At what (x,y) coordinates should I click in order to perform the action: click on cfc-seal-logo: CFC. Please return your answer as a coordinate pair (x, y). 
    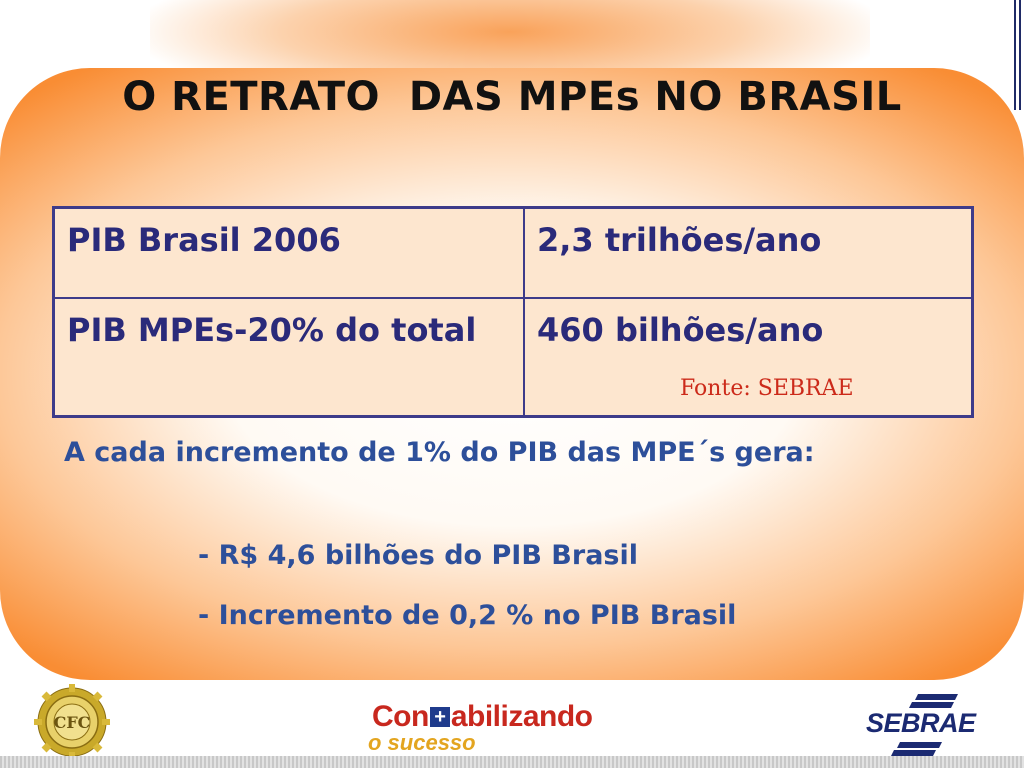
    Looking at the image, I should click on (72, 722).